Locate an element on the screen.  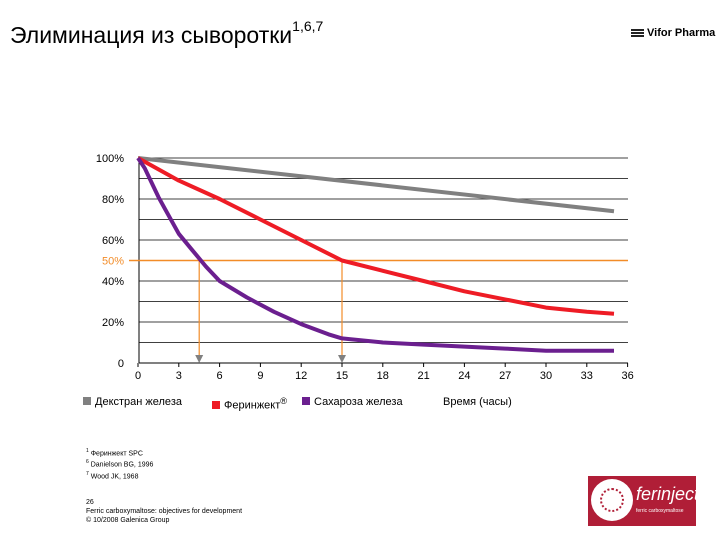
title-superscript: 1,6,7 is located at coordinates (308, 26).